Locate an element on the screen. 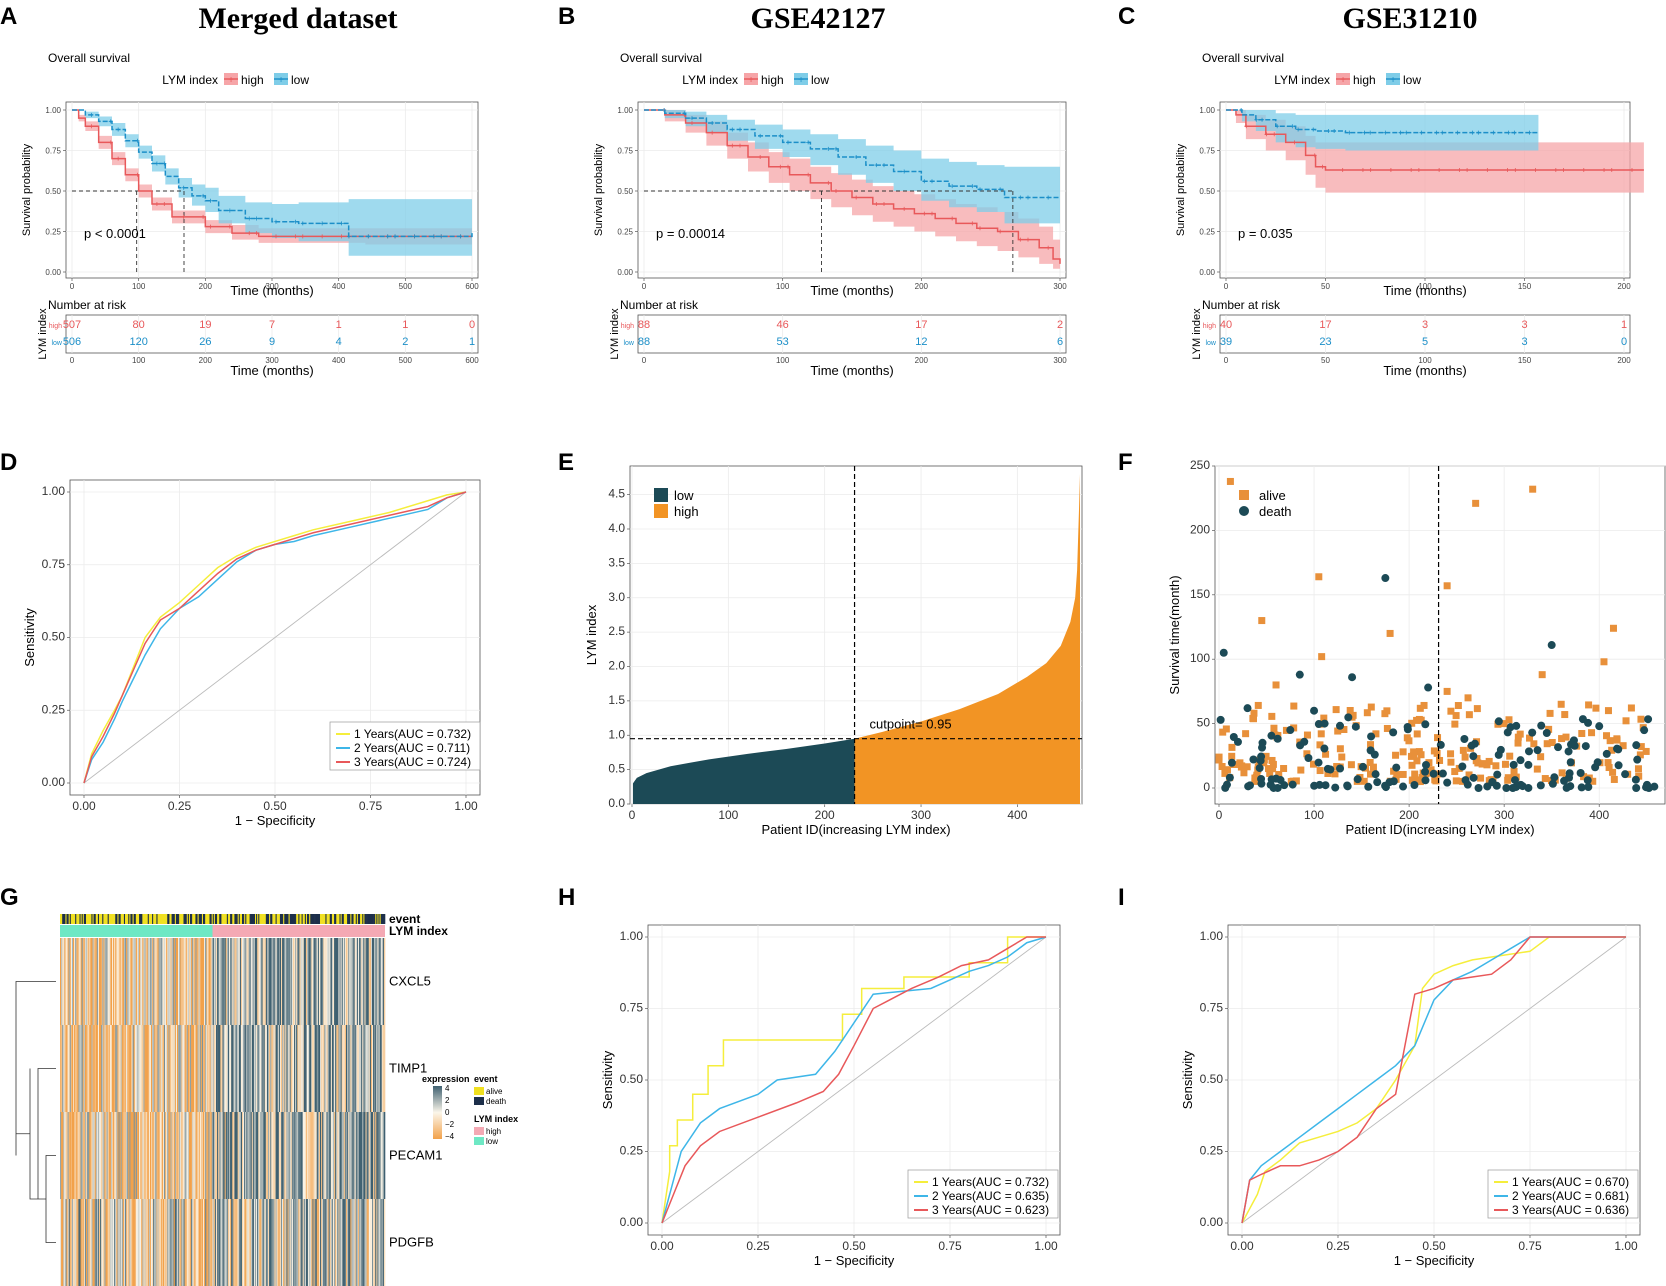 The width and height of the screenshot is (1666, 1286). expression-scale-tick: 4 is located at coordinates (447, 1088).